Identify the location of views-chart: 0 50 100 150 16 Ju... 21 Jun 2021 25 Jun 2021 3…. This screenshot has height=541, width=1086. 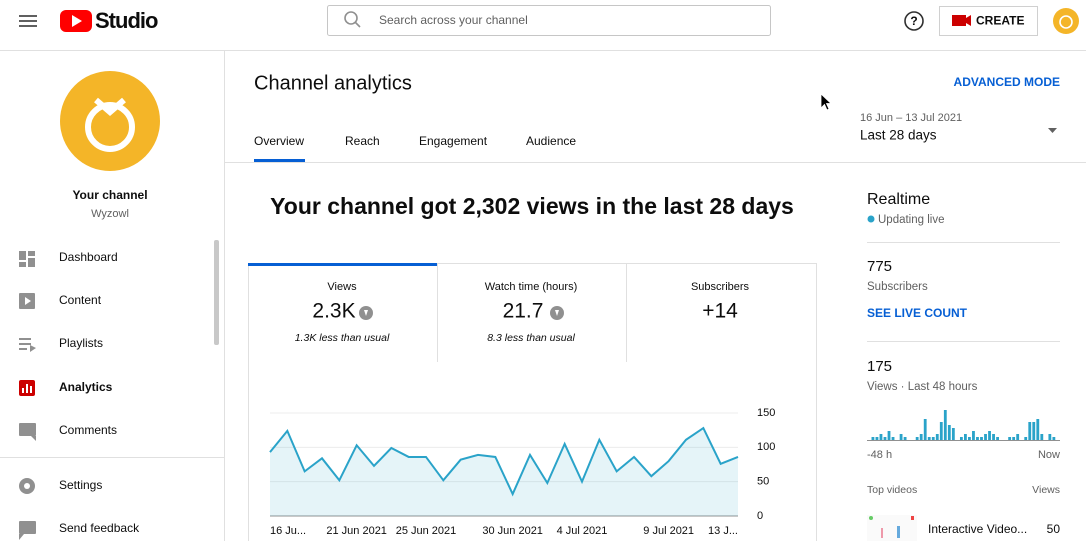
(522, 472).